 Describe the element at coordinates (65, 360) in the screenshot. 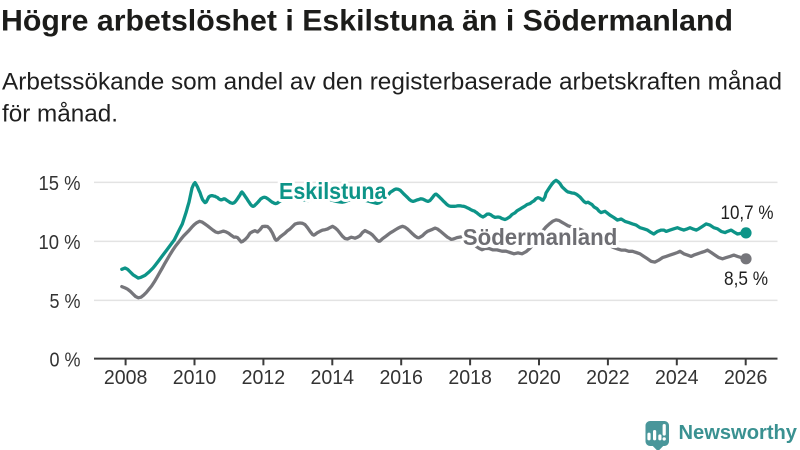

I see `svg-text: 0 %` at that location.